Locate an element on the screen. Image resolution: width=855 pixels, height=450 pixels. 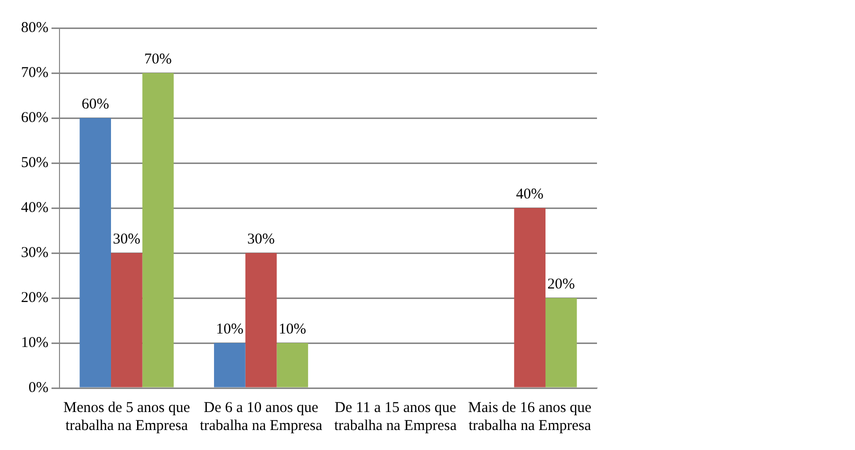
y-tick-label: 80% is located at coordinates (34, 28).